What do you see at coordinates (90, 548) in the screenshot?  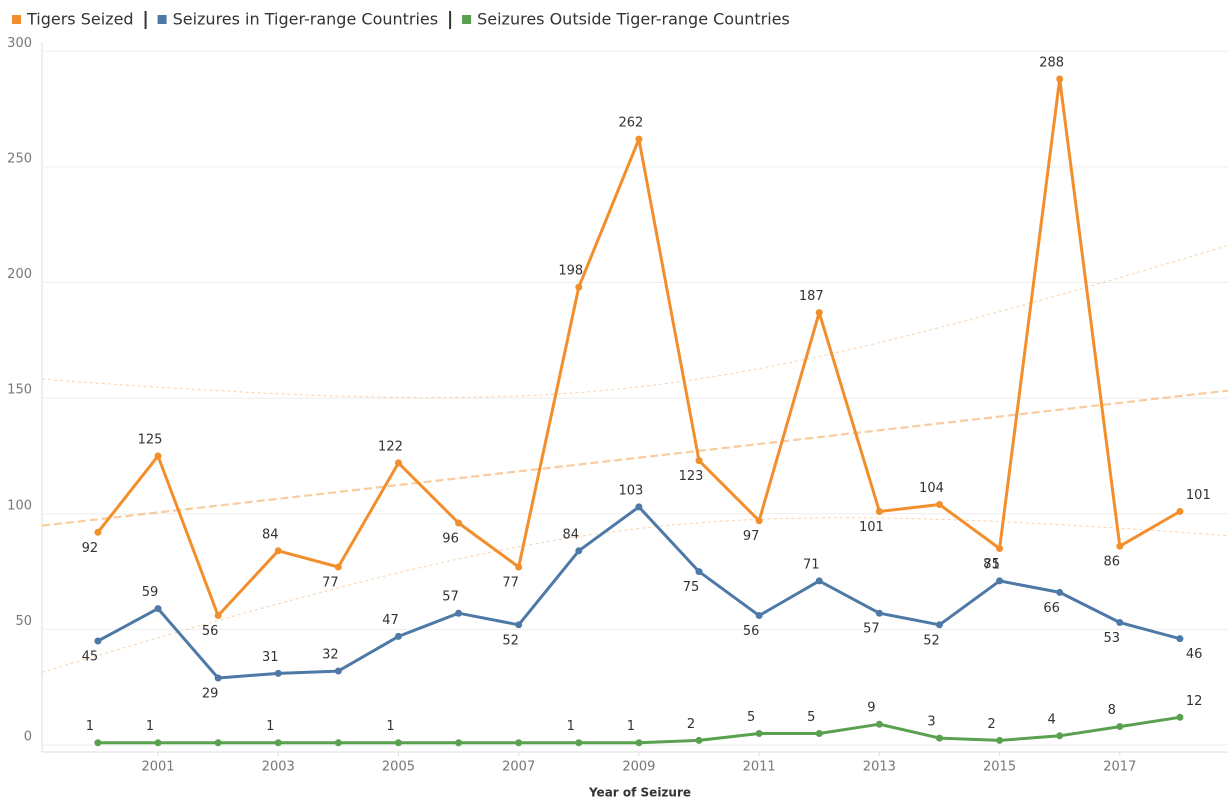 I see `data-label: 92` at bounding box center [90, 548].